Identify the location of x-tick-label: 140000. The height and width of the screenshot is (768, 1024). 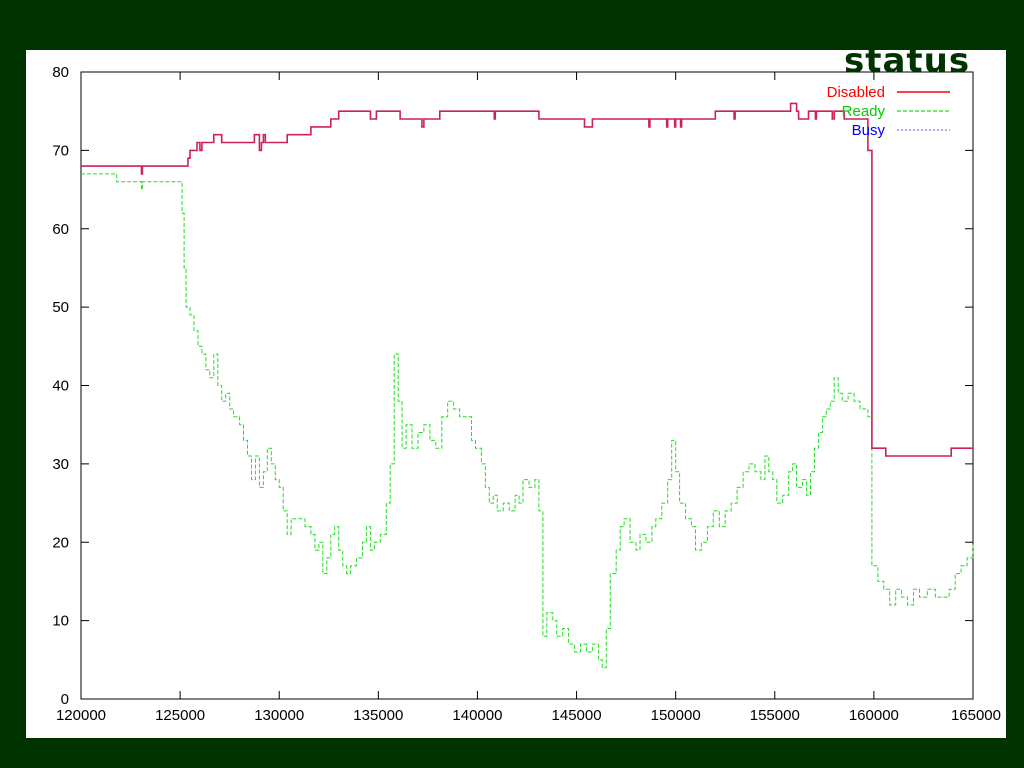
(477, 715).